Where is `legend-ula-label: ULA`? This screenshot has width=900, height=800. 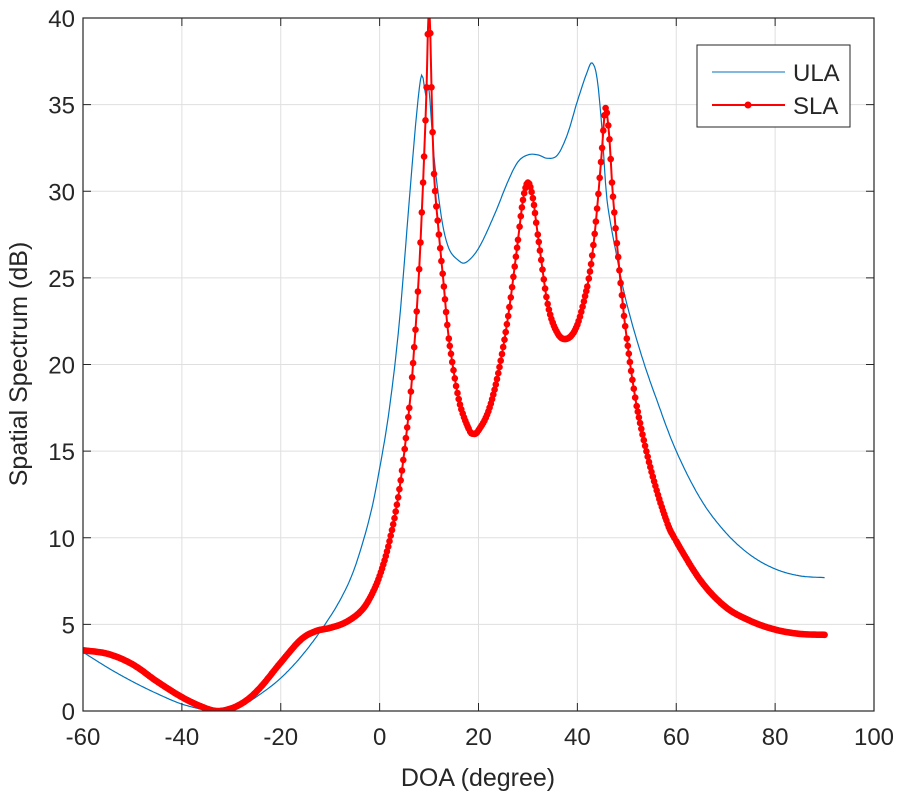
legend-ula-label: ULA is located at coordinates (816, 73).